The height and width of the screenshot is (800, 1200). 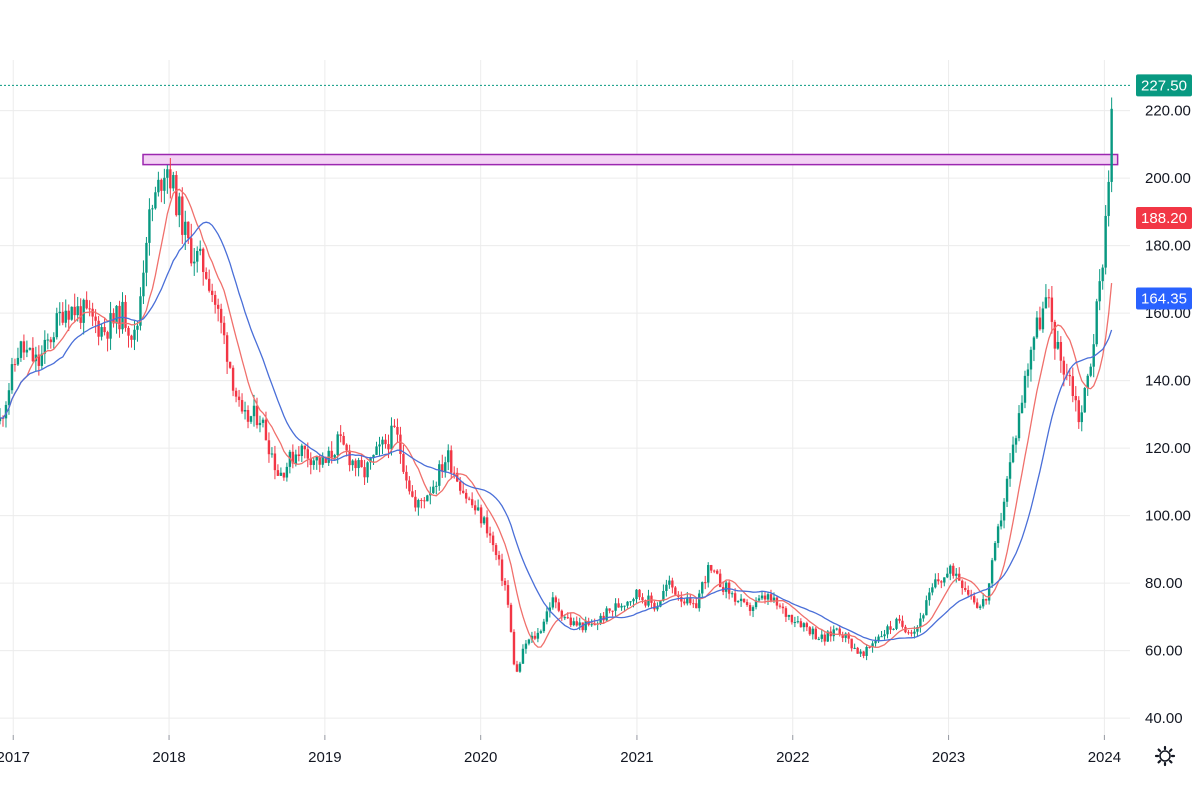 I want to click on resistance-zone, so click(x=630, y=159).